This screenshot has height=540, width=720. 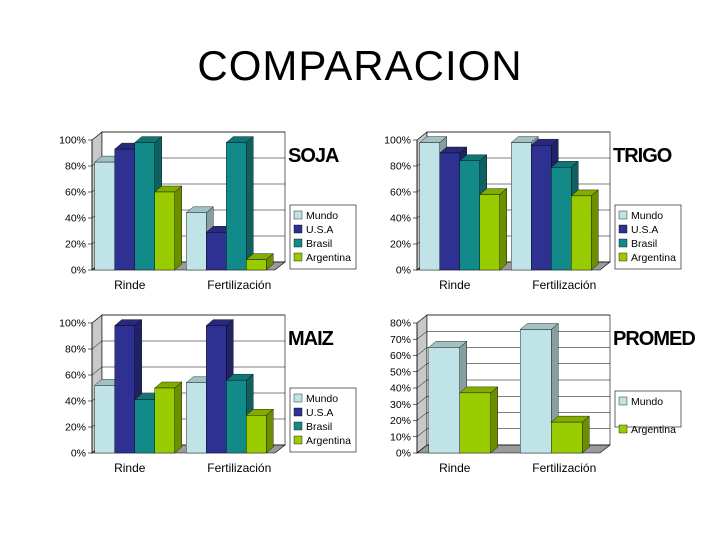 I want to click on tick-label: 10%, so click(x=400, y=437).